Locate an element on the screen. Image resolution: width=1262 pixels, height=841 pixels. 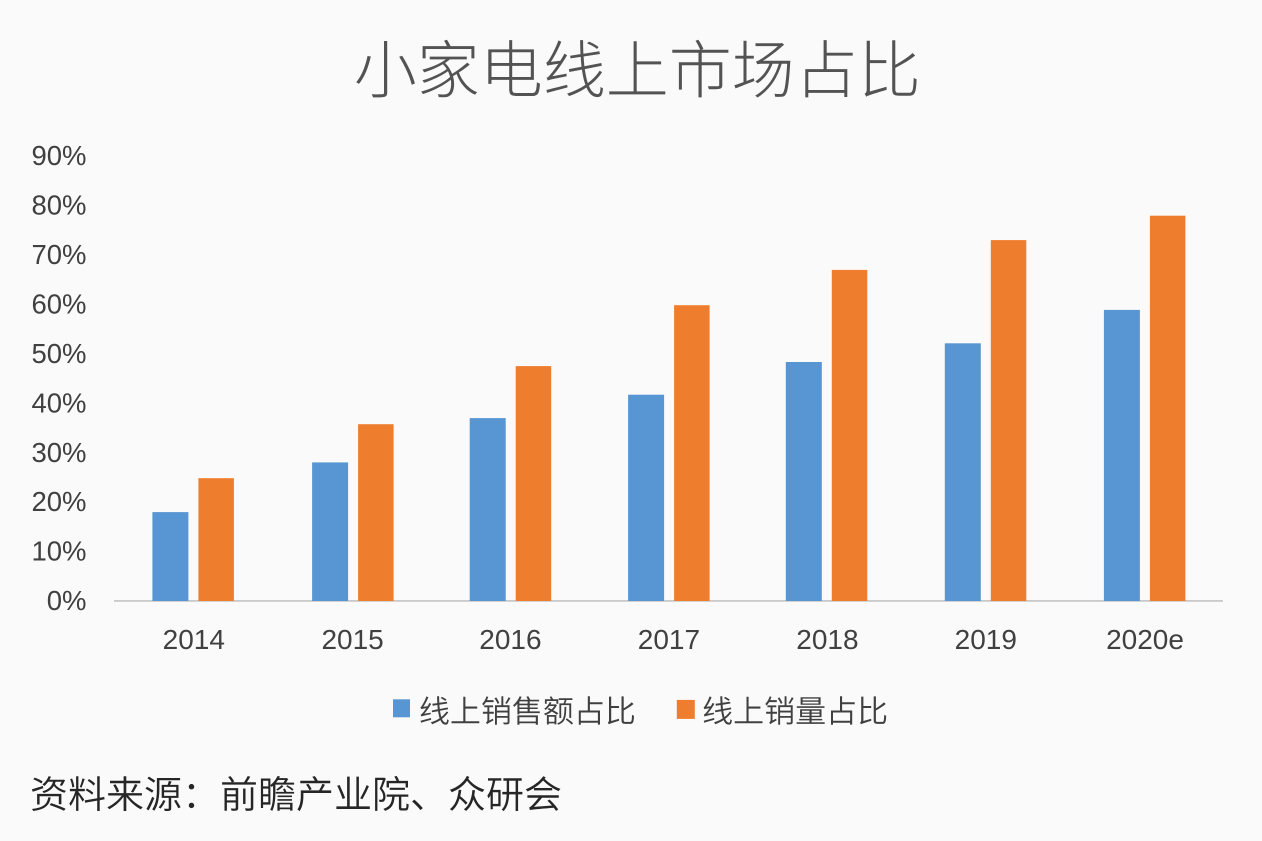
svg-text: 30% is located at coordinates (58, 452).